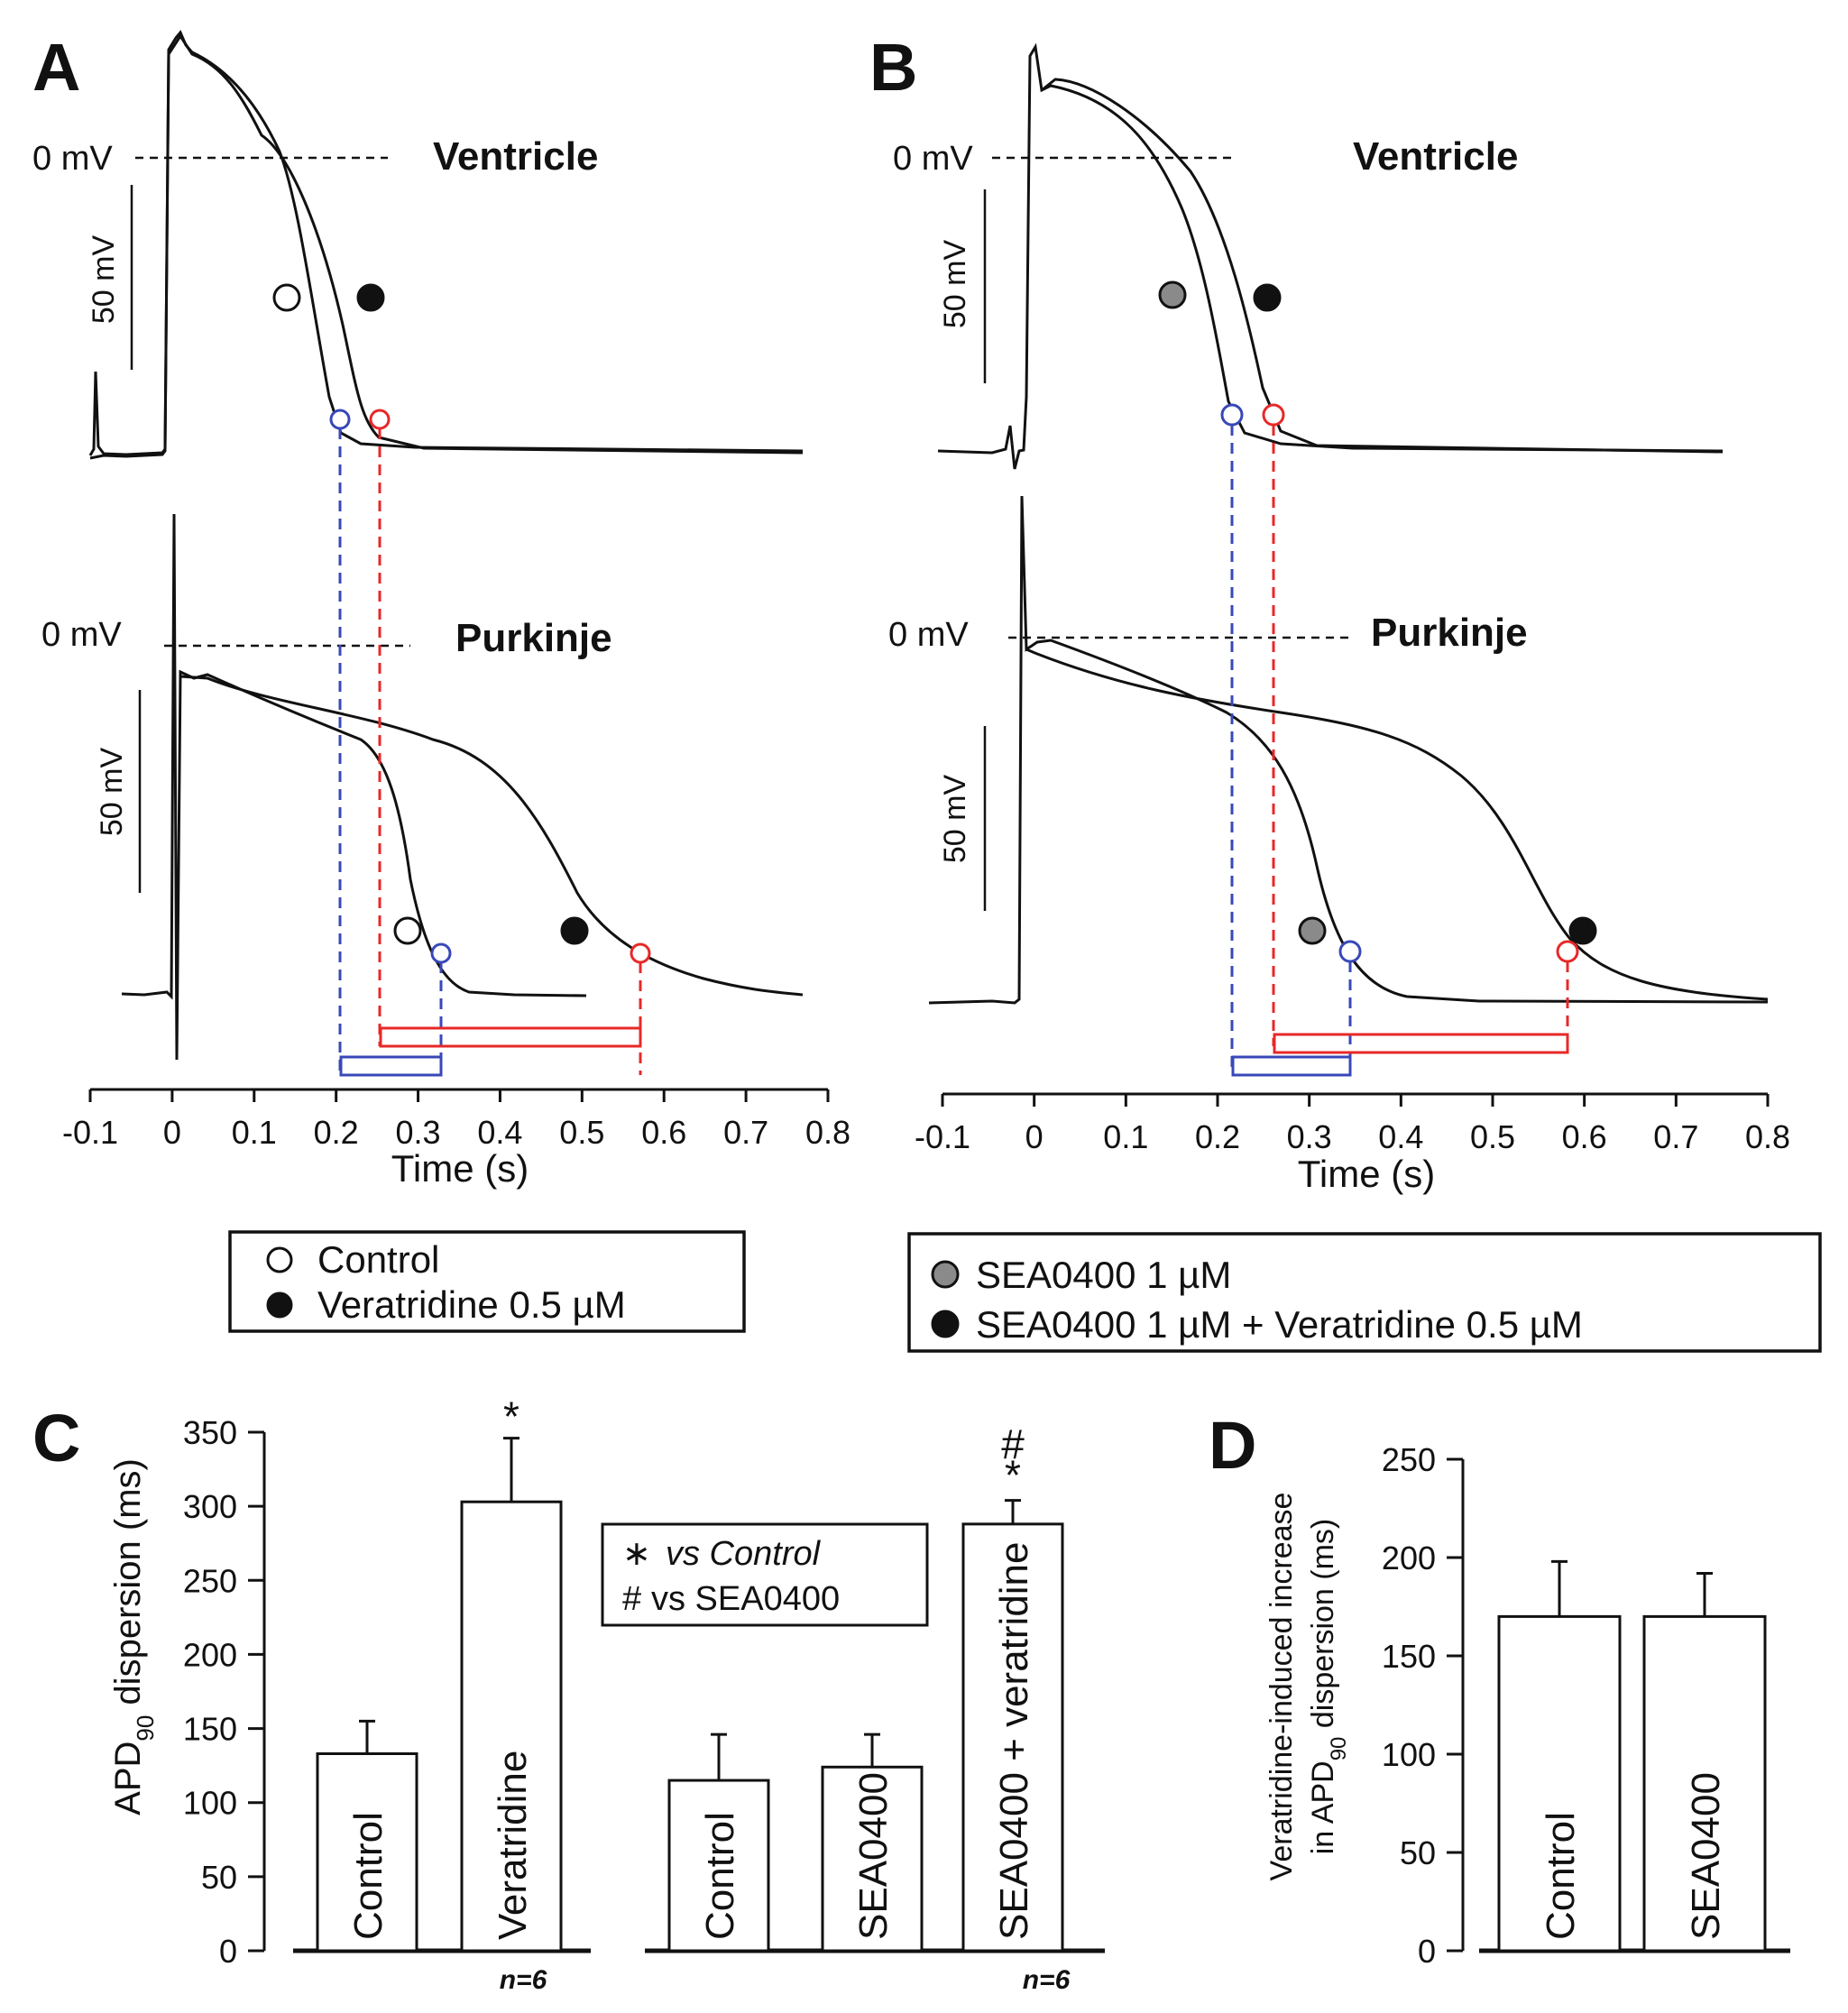 The height and width of the screenshot is (2013, 1848). What do you see at coordinates (636, 1554) in the screenshot?
I see `key-star-symbol: ∗` at bounding box center [636, 1554].